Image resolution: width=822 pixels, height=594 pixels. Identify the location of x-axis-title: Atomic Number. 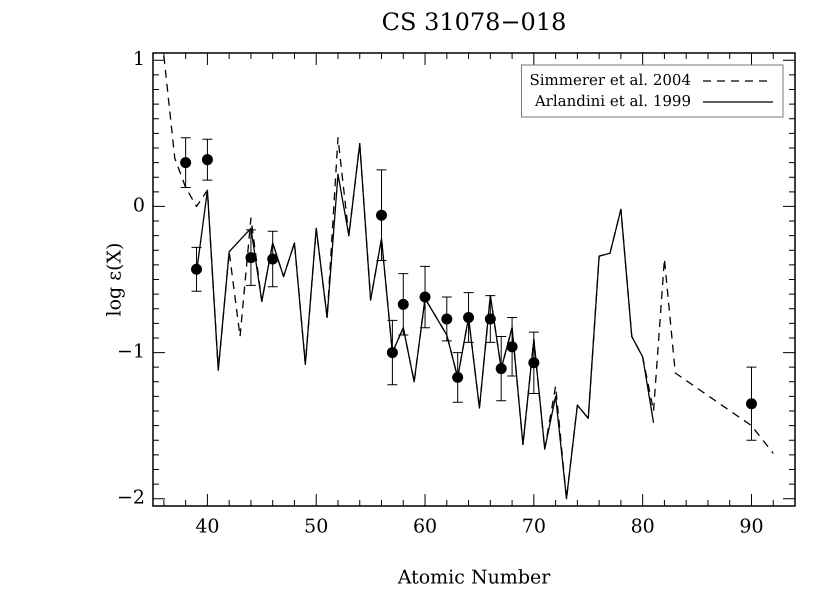
(474, 577).